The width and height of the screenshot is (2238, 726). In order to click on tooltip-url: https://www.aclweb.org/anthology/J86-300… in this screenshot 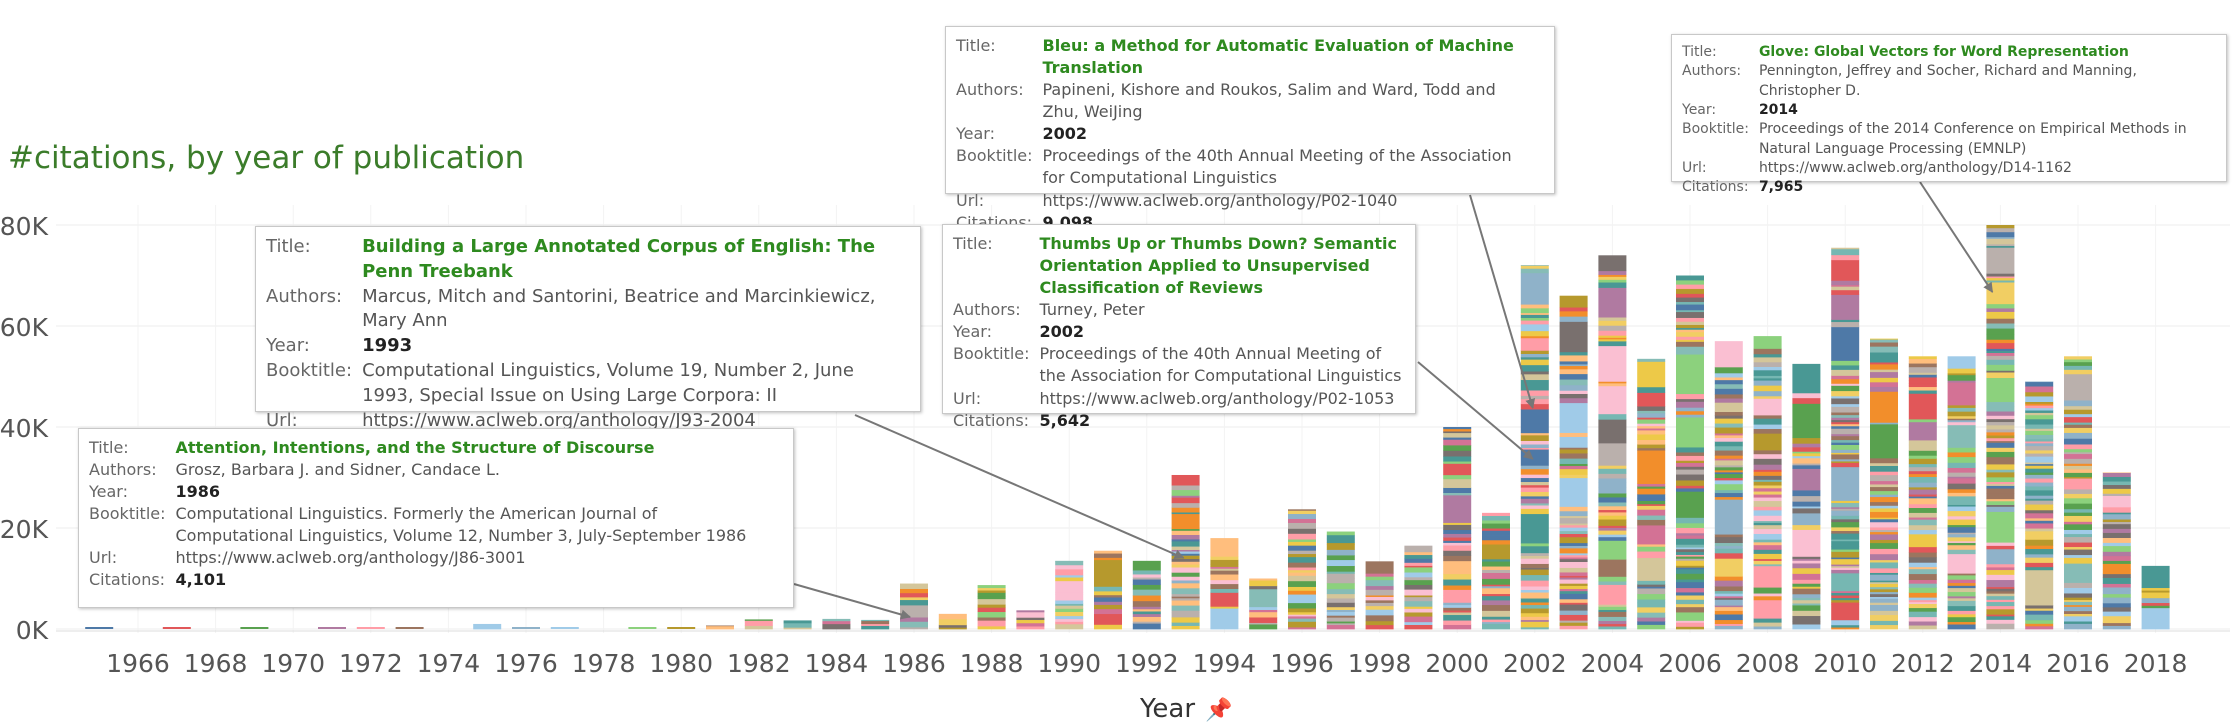, I will do `click(350, 558)`.